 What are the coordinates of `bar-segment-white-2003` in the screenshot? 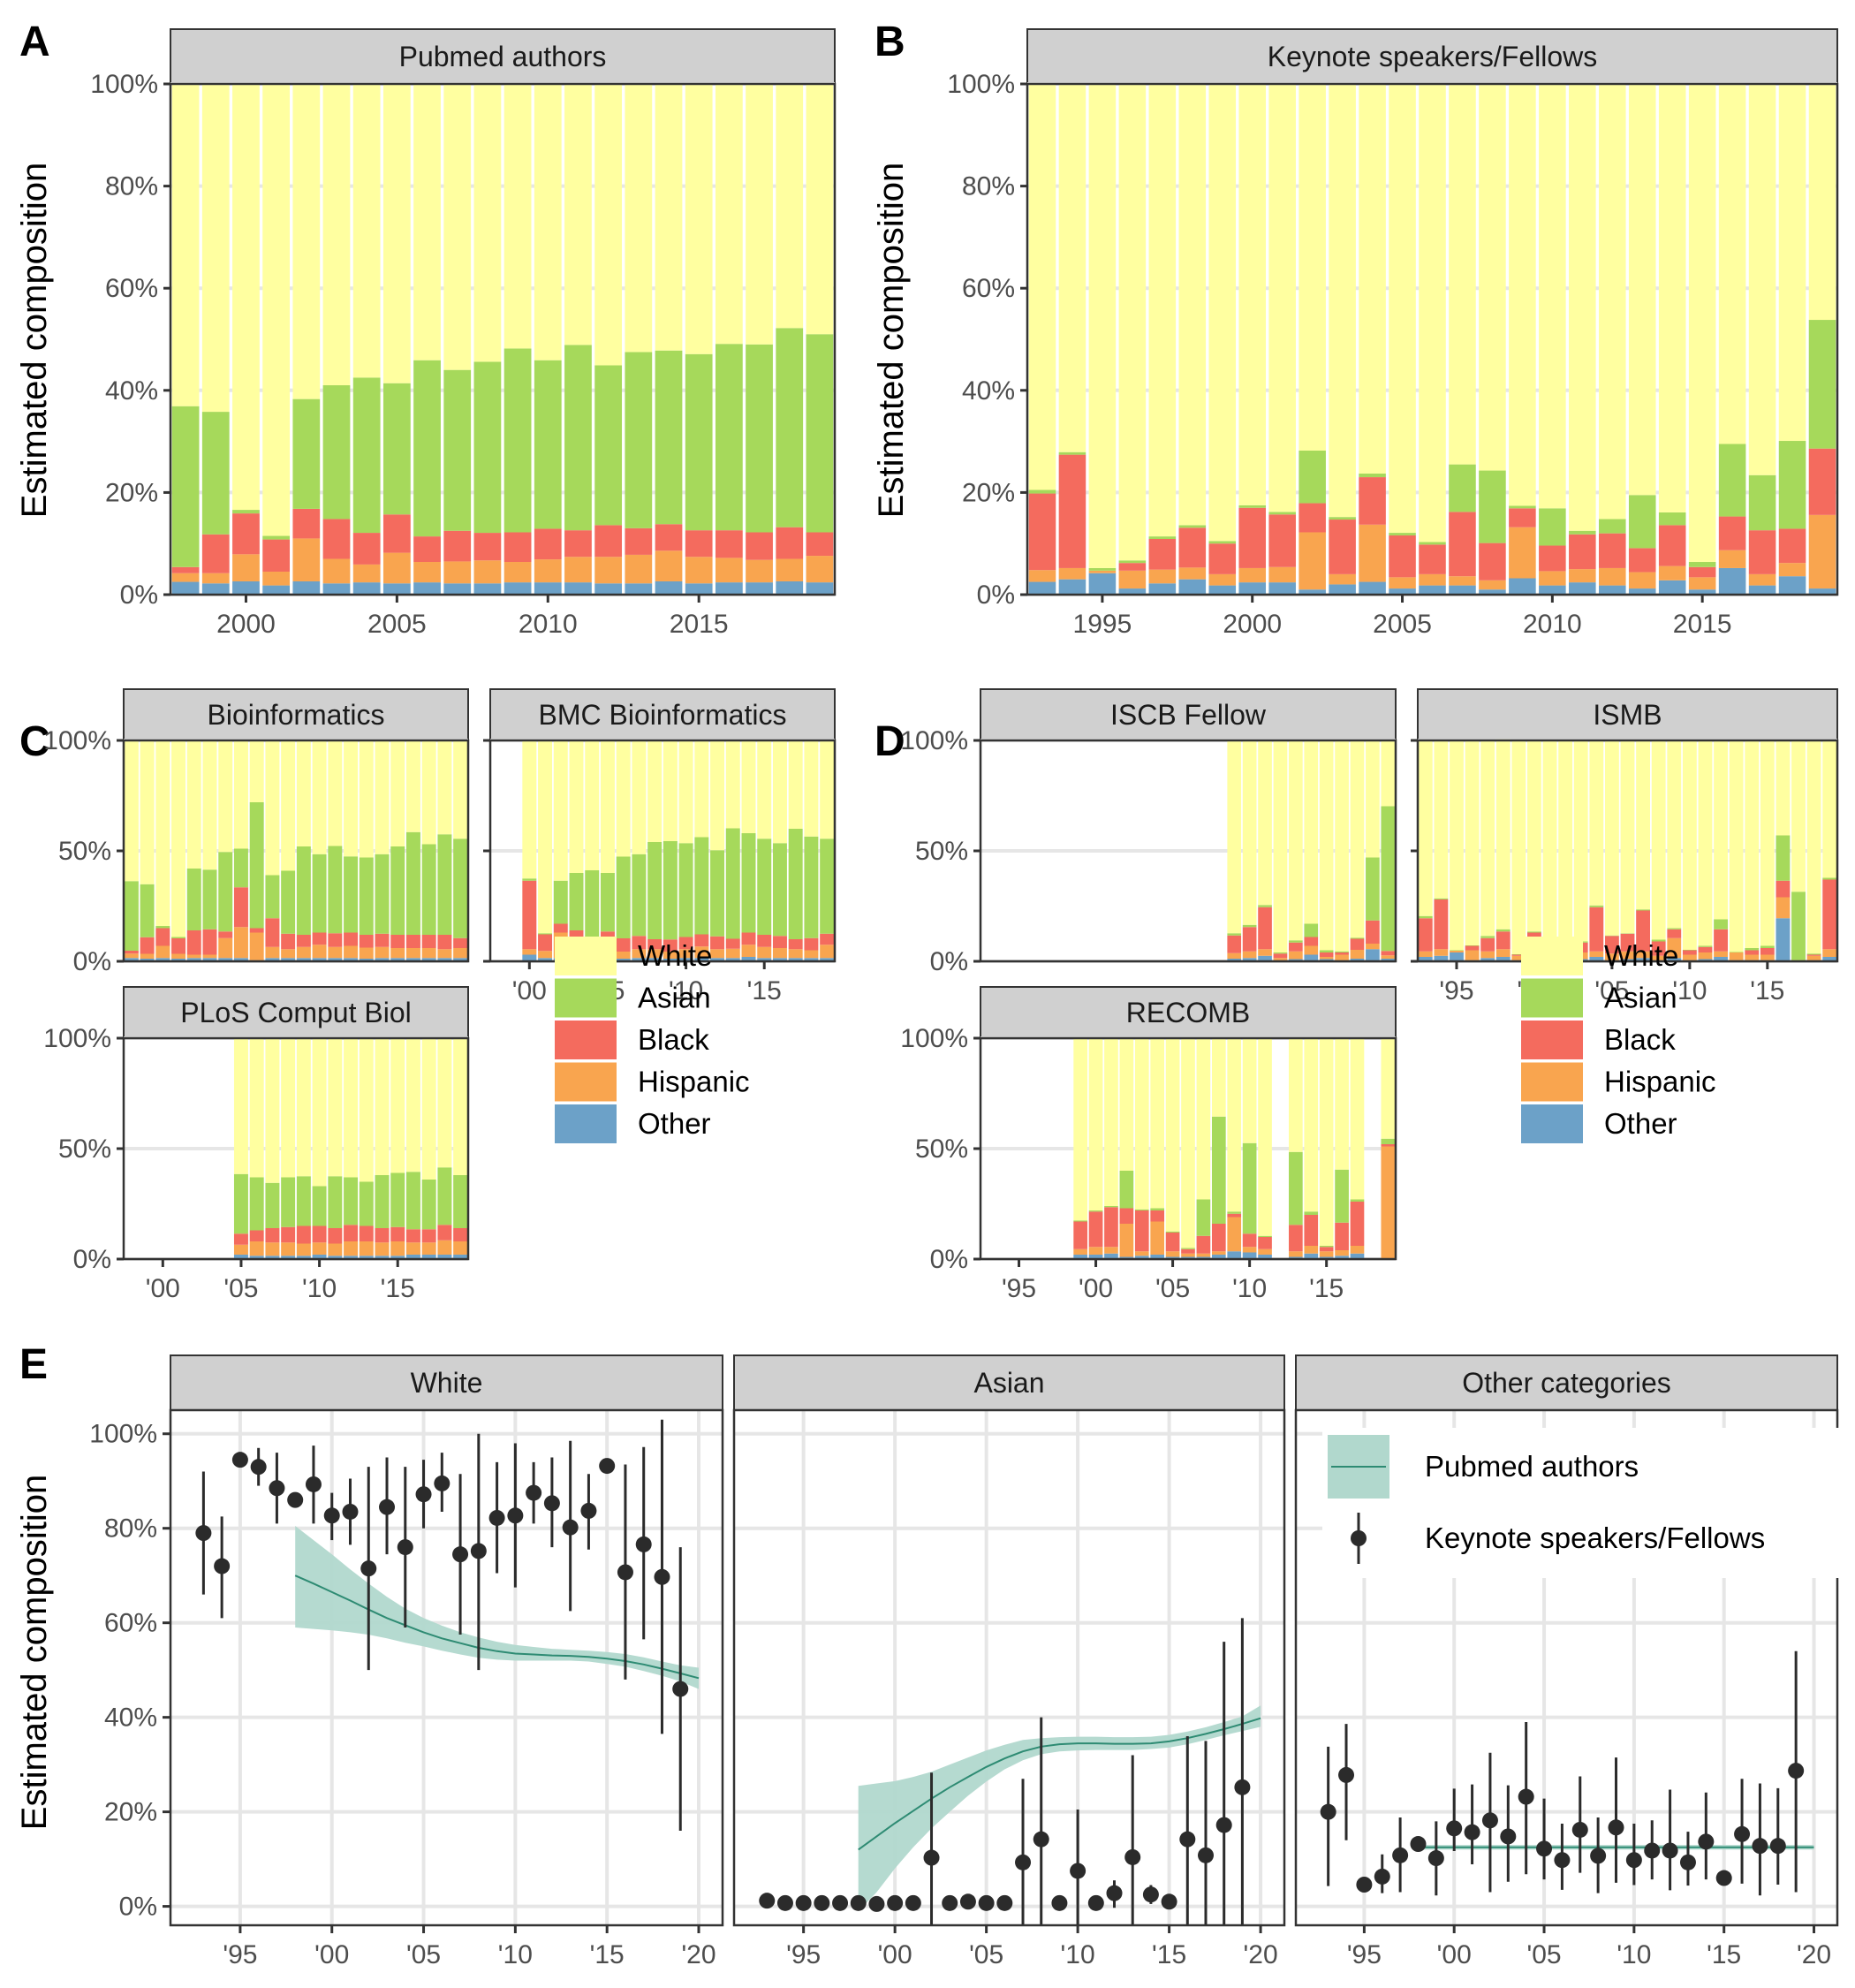 It's located at (336, 235).